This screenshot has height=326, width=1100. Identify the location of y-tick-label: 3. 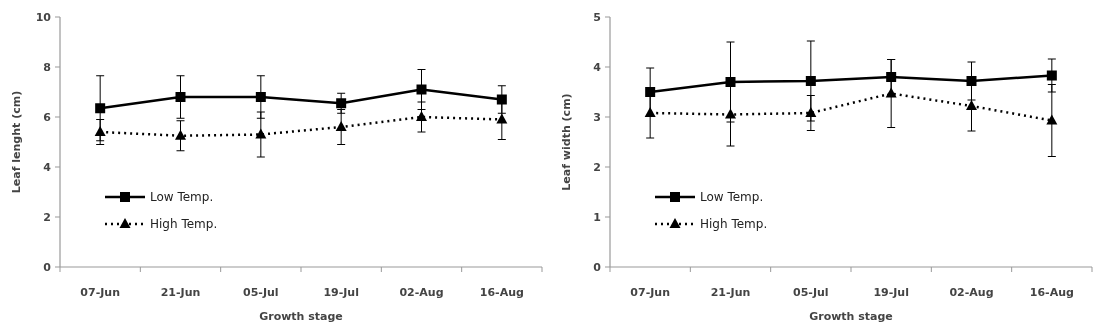
(597, 117).